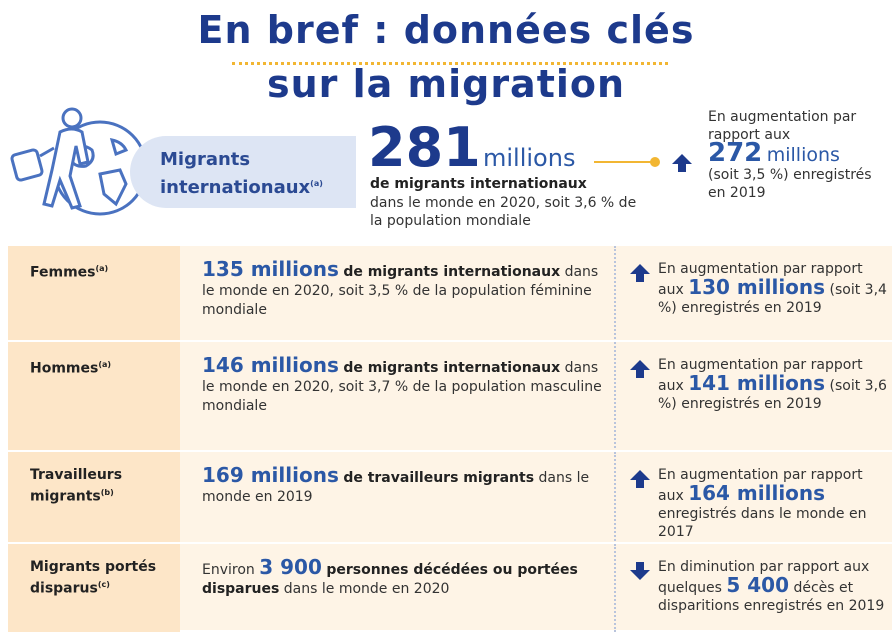 The width and height of the screenshot is (892, 632). What do you see at coordinates (76, 486) in the screenshot?
I see `label-text: Travailleurs migrants` at bounding box center [76, 486].